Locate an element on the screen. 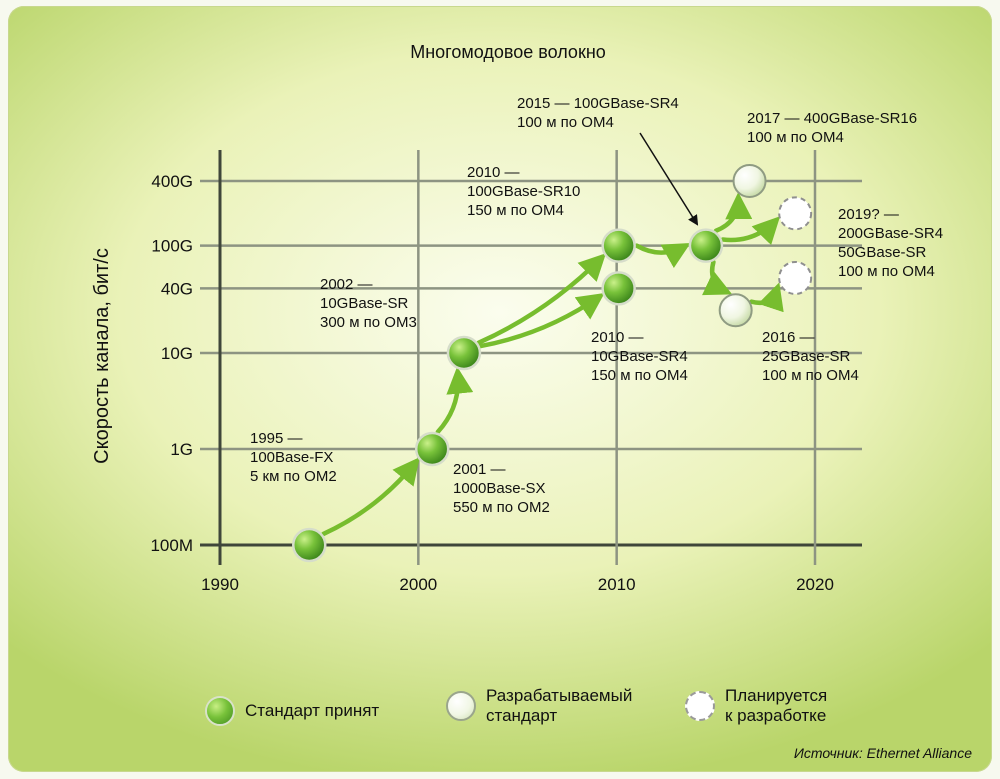 The image size is (1000, 779). developing-marker-icon is located at coordinates (461, 706).